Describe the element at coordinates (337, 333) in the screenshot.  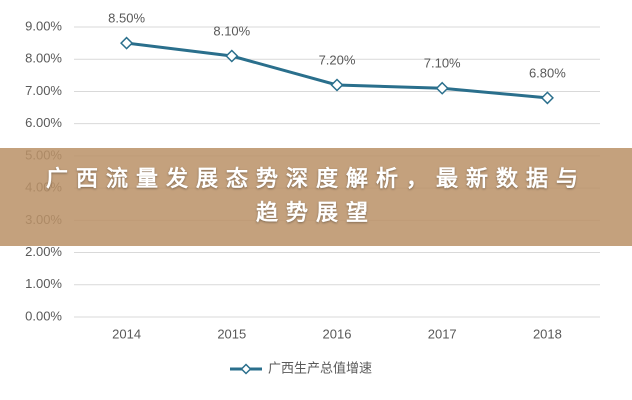
I see `x-tick-label: 2016` at that location.